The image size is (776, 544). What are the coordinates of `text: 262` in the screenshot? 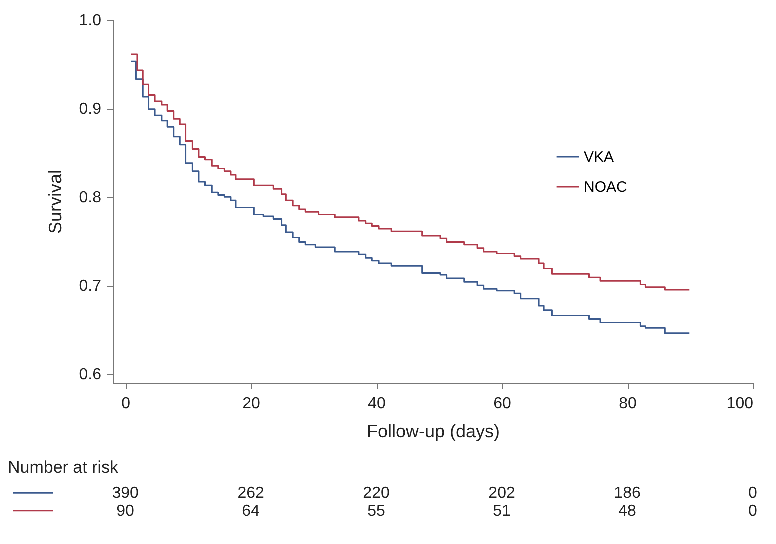 It's located at (251, 493).